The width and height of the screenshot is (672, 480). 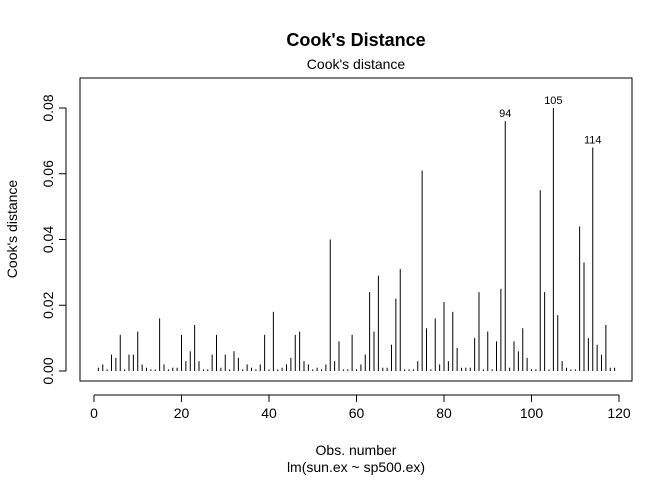 What do you see at coordinates (182, 413) in the screenshot?
I see `x-tick-label-20: 20` at bounding box center [182, 413].